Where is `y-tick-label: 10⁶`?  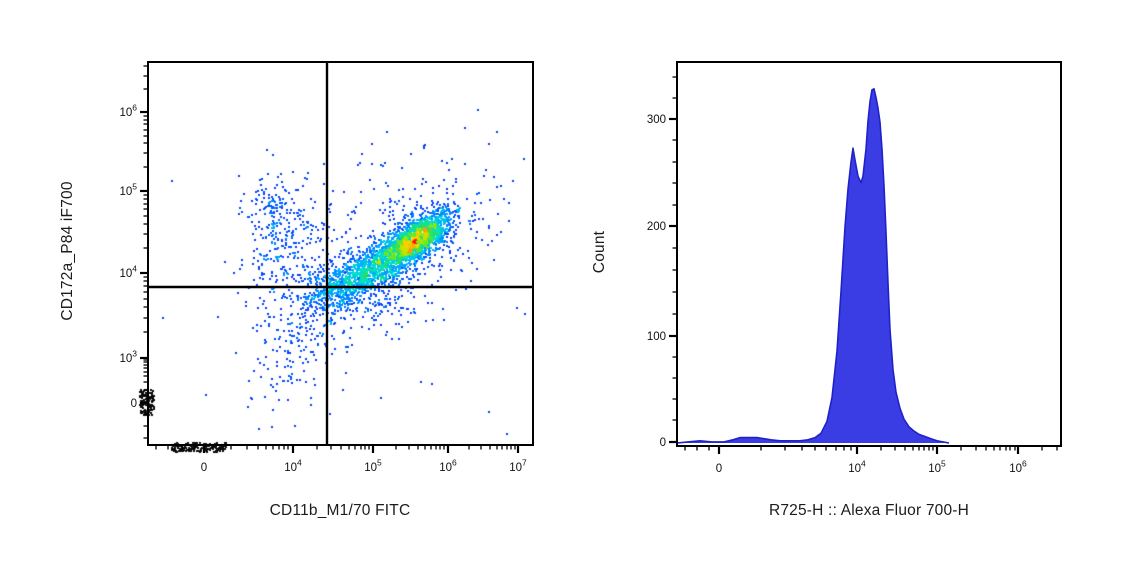
y-tick-label: 10⁶ is located at coordinates (128, 111).